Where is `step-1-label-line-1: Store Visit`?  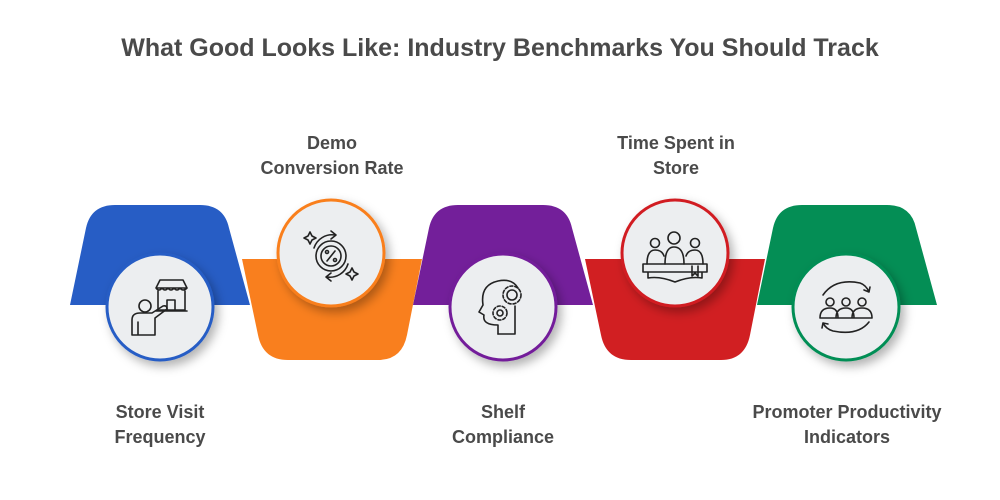
step-1-label-line-1: Store Visit is located at coordinates (160, 412).